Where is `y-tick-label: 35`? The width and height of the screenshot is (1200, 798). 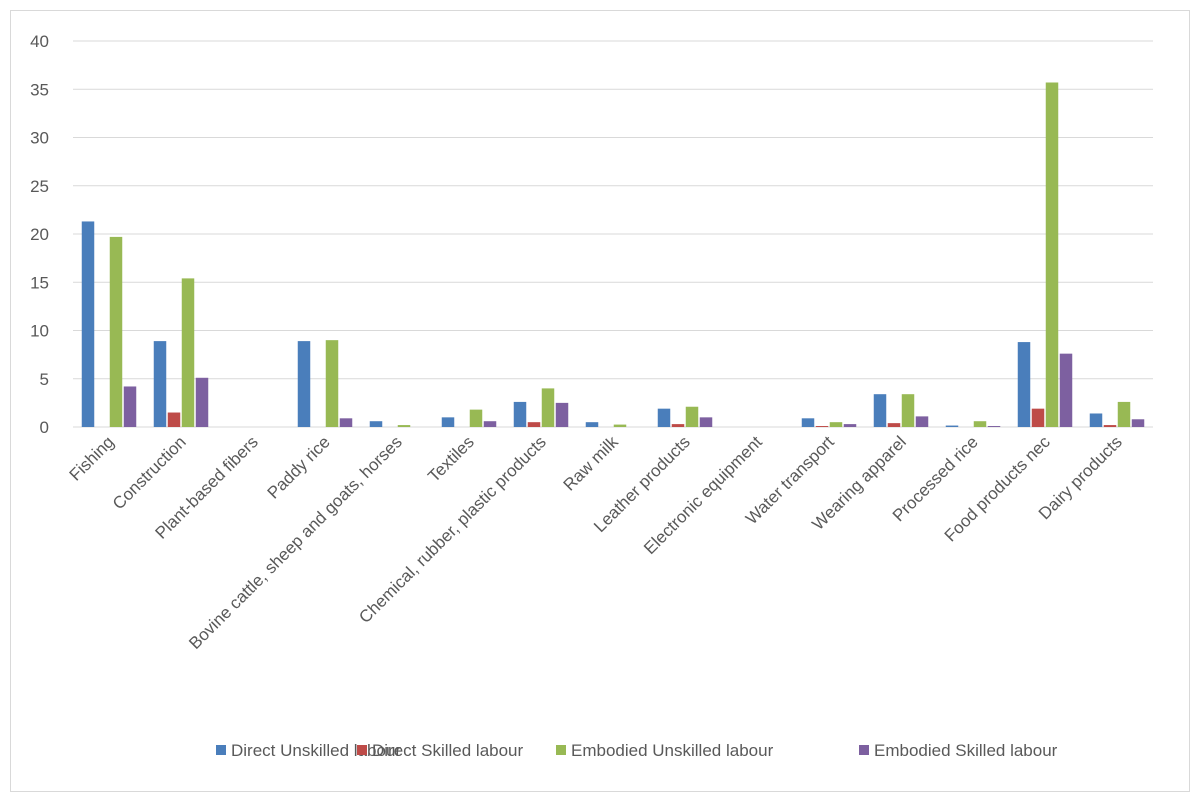
y-tick-label: 35 is located at coordinates (39, 89).